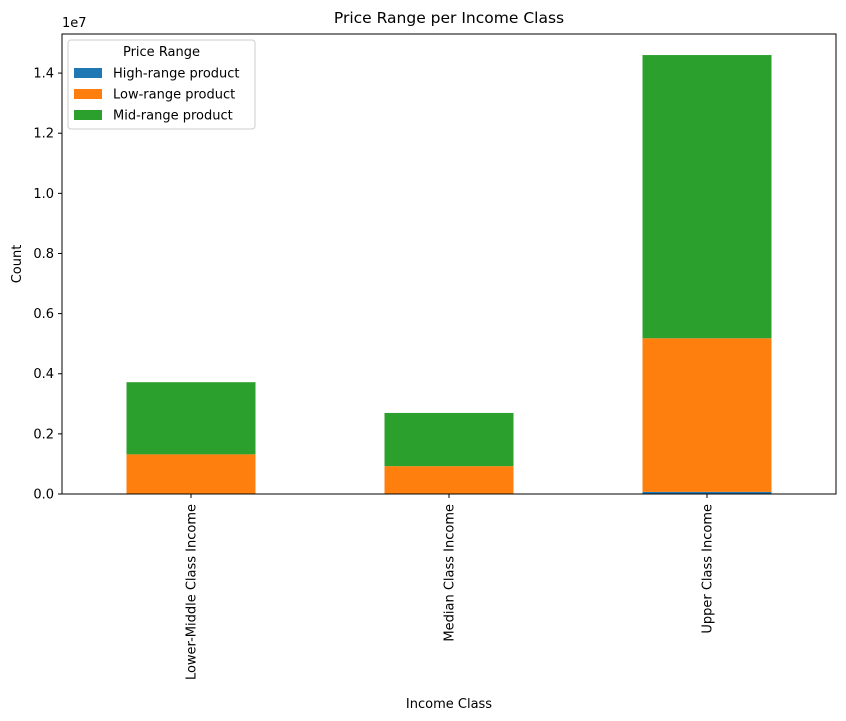 This screenshot has width=846, height=721. Describe the element at coordinates (191, 418) in the screenshot. I see `bar-lower-middle-class-income-mid-range-product` at that location.